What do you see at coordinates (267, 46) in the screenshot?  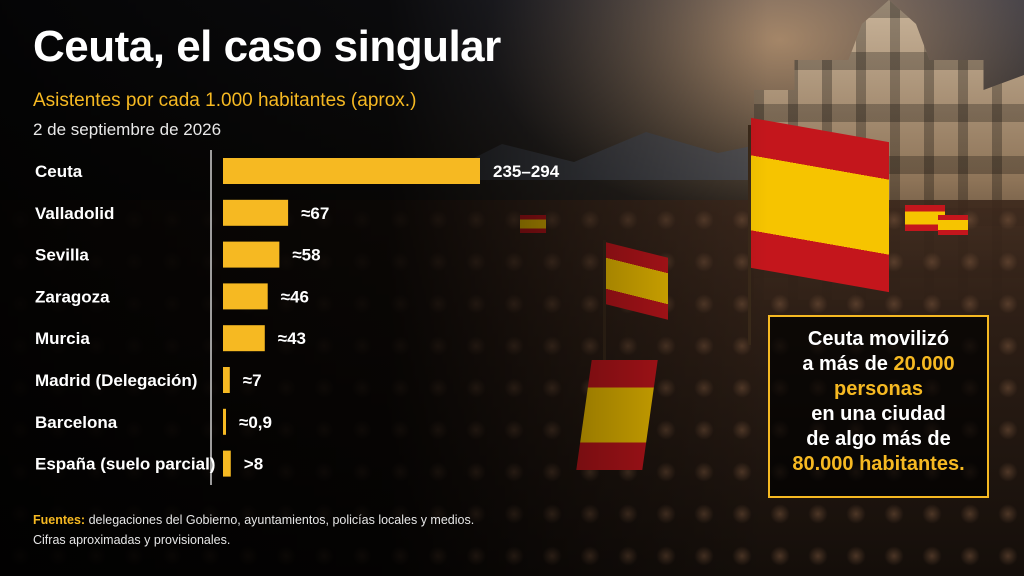 I see `chart-title: Ceuta, el caso singular` at bounding box center [267, 46].